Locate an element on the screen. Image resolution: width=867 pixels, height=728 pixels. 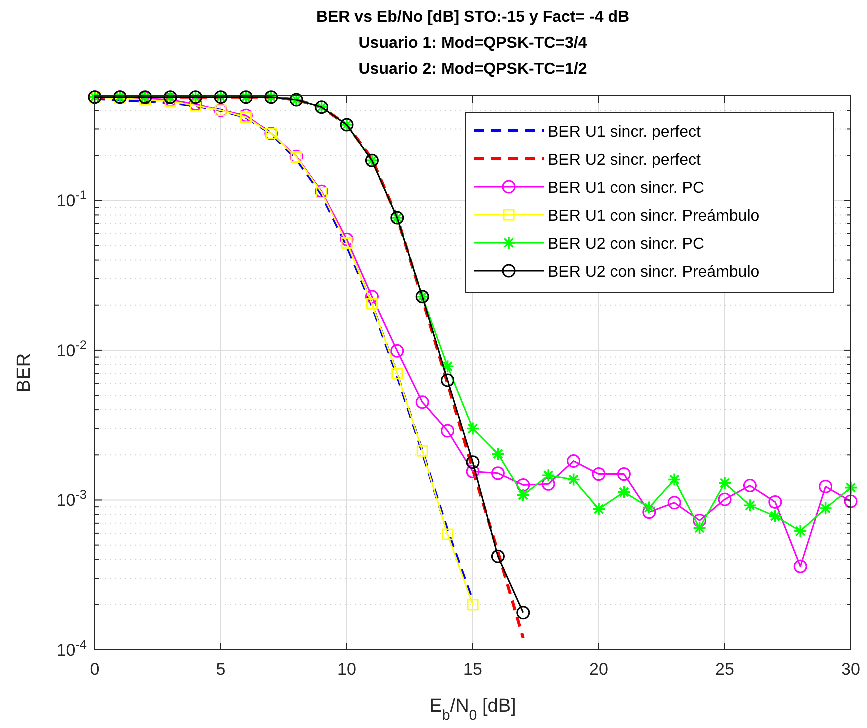
y-tick-label: 10$^{-4}$ is located at coordinates (71, 648).